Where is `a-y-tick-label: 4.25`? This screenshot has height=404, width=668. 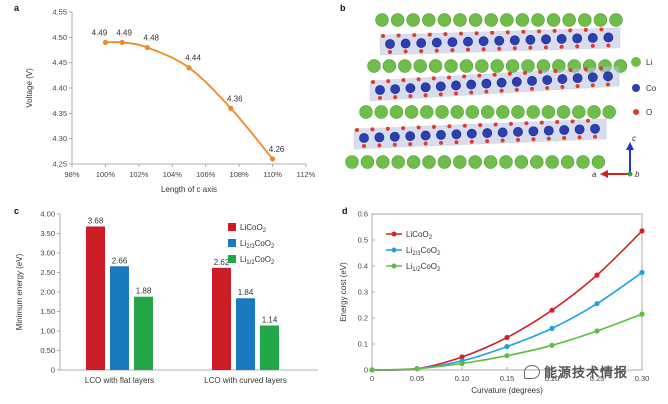
a-y-tick-label: 4.25 is located at coordinates (59, 164).